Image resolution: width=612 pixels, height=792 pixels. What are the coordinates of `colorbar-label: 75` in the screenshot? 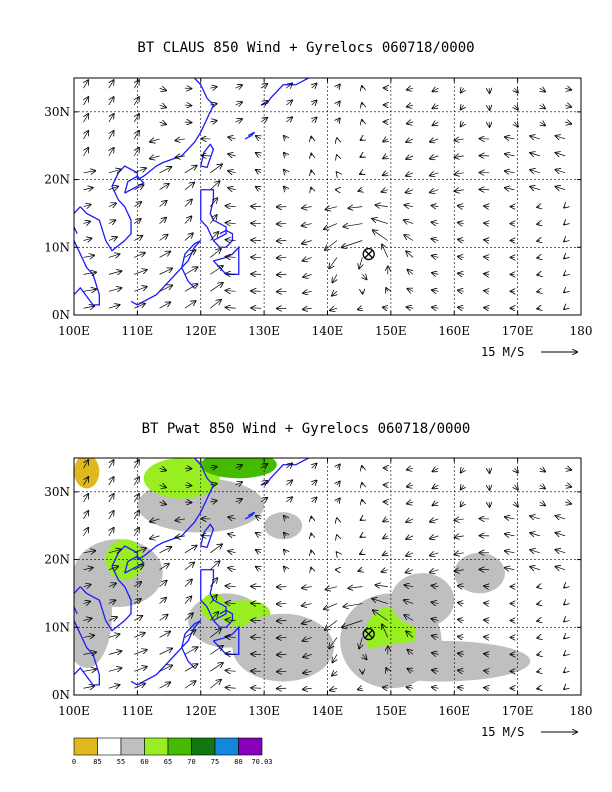 It's located at (215, 762).